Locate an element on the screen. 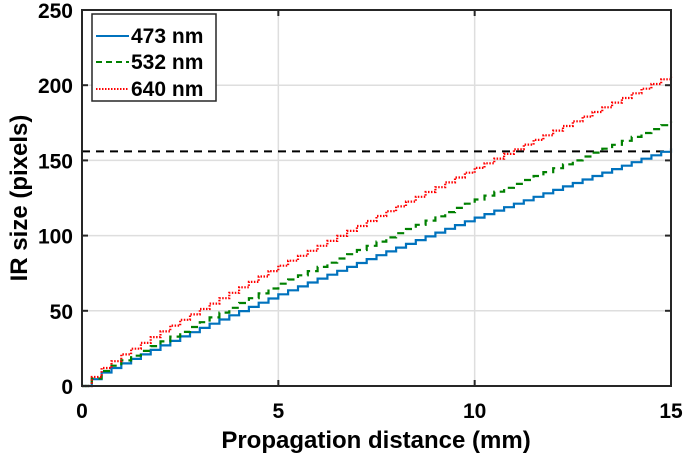  x-tick-label: 10 is located at coordinates (474, 411).